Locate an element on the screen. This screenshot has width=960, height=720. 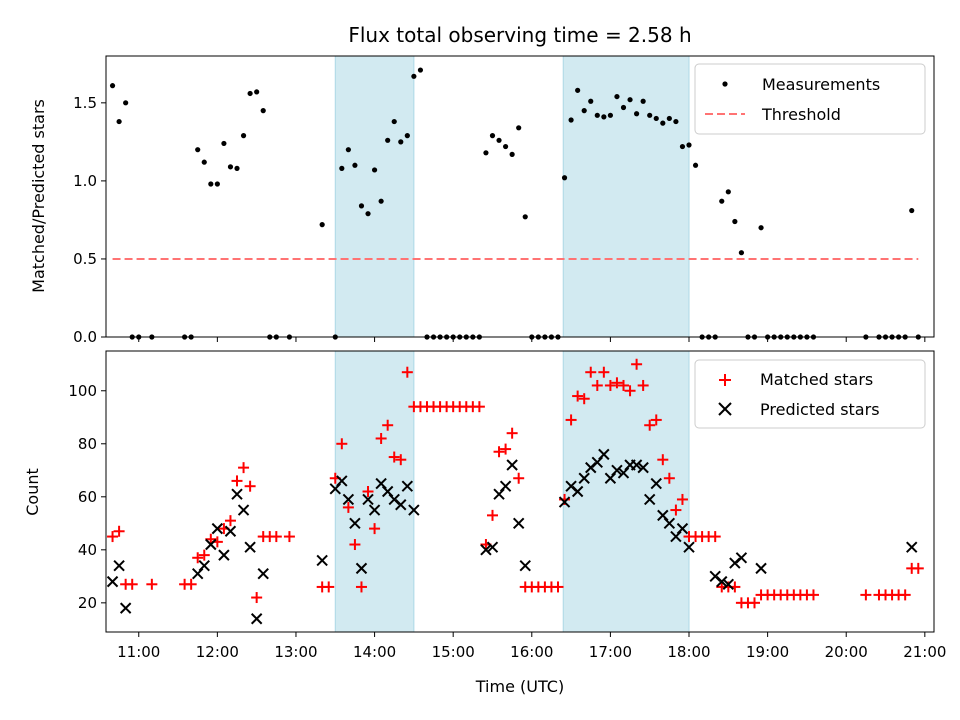
x-tick-label: 18:00 is located at coordinates (688, 652).